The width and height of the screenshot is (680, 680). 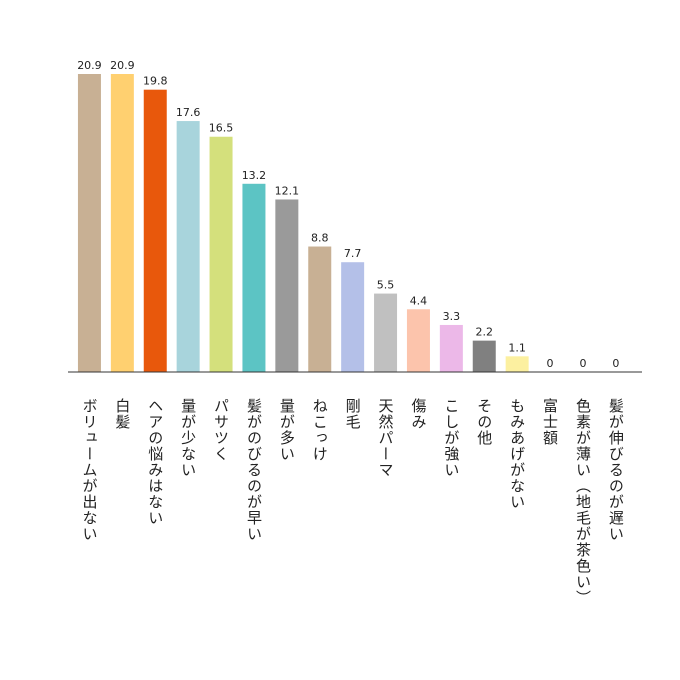 I want to click on value-label: 7.7, so click(x=353, y=253).